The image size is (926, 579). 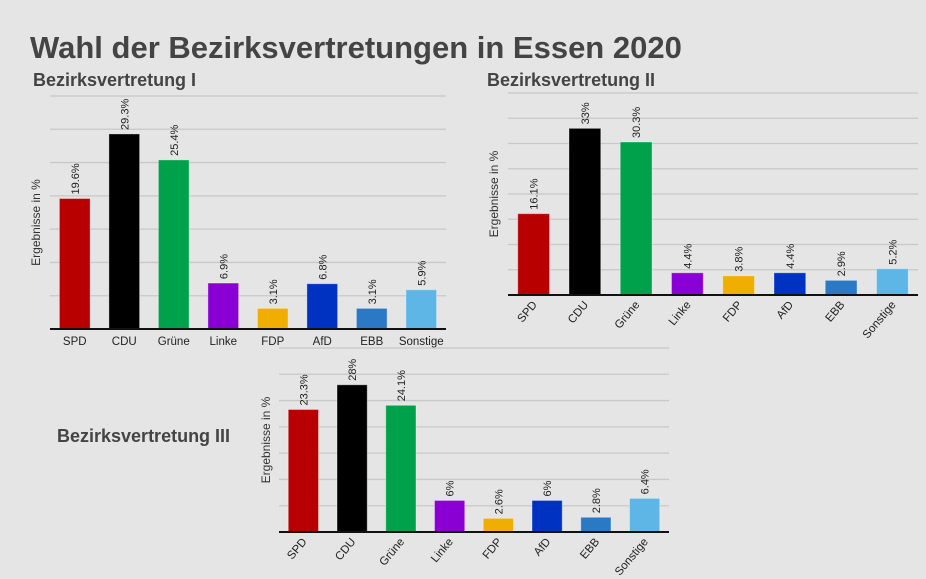 I want to click on data-label: 6.9%, so click(x=224, y=266).